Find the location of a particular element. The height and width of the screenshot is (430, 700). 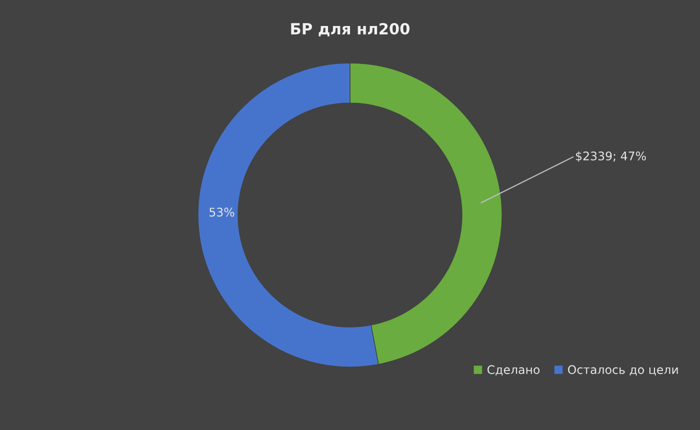

chart-title: БР для нл200 is located at coordinates (350, 29).